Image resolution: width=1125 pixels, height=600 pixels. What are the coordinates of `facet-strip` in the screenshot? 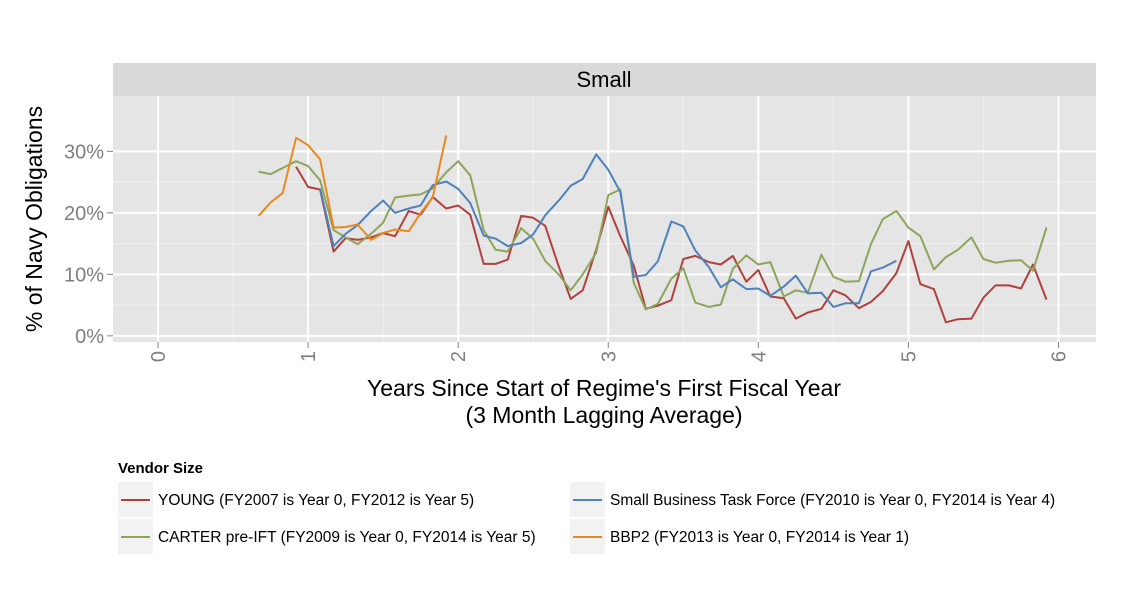 It's located at (604, 79).